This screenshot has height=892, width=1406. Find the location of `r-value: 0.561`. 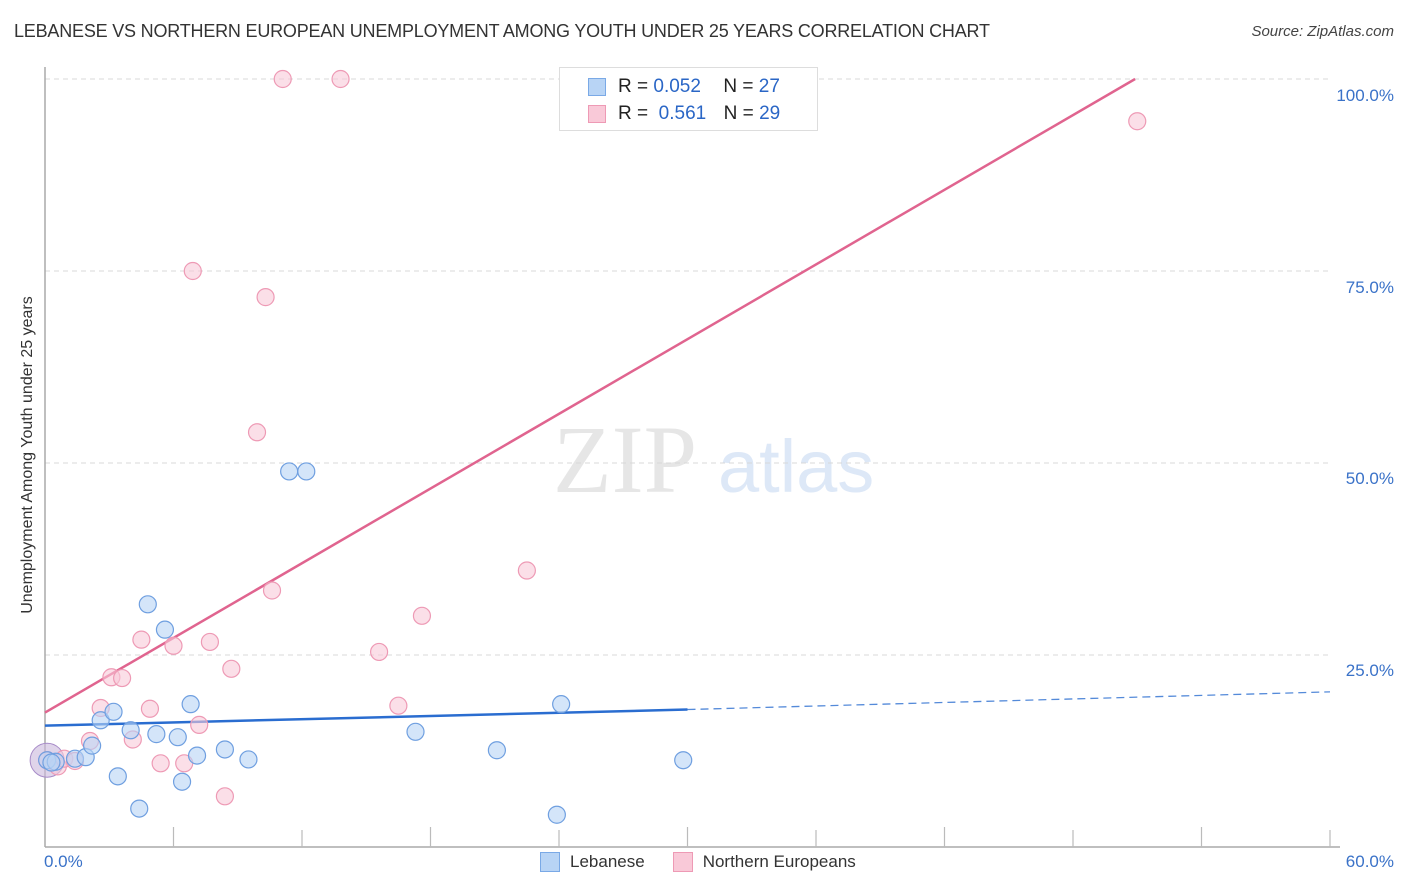

r-value: 0.561 is located at coordinates (682, 113).